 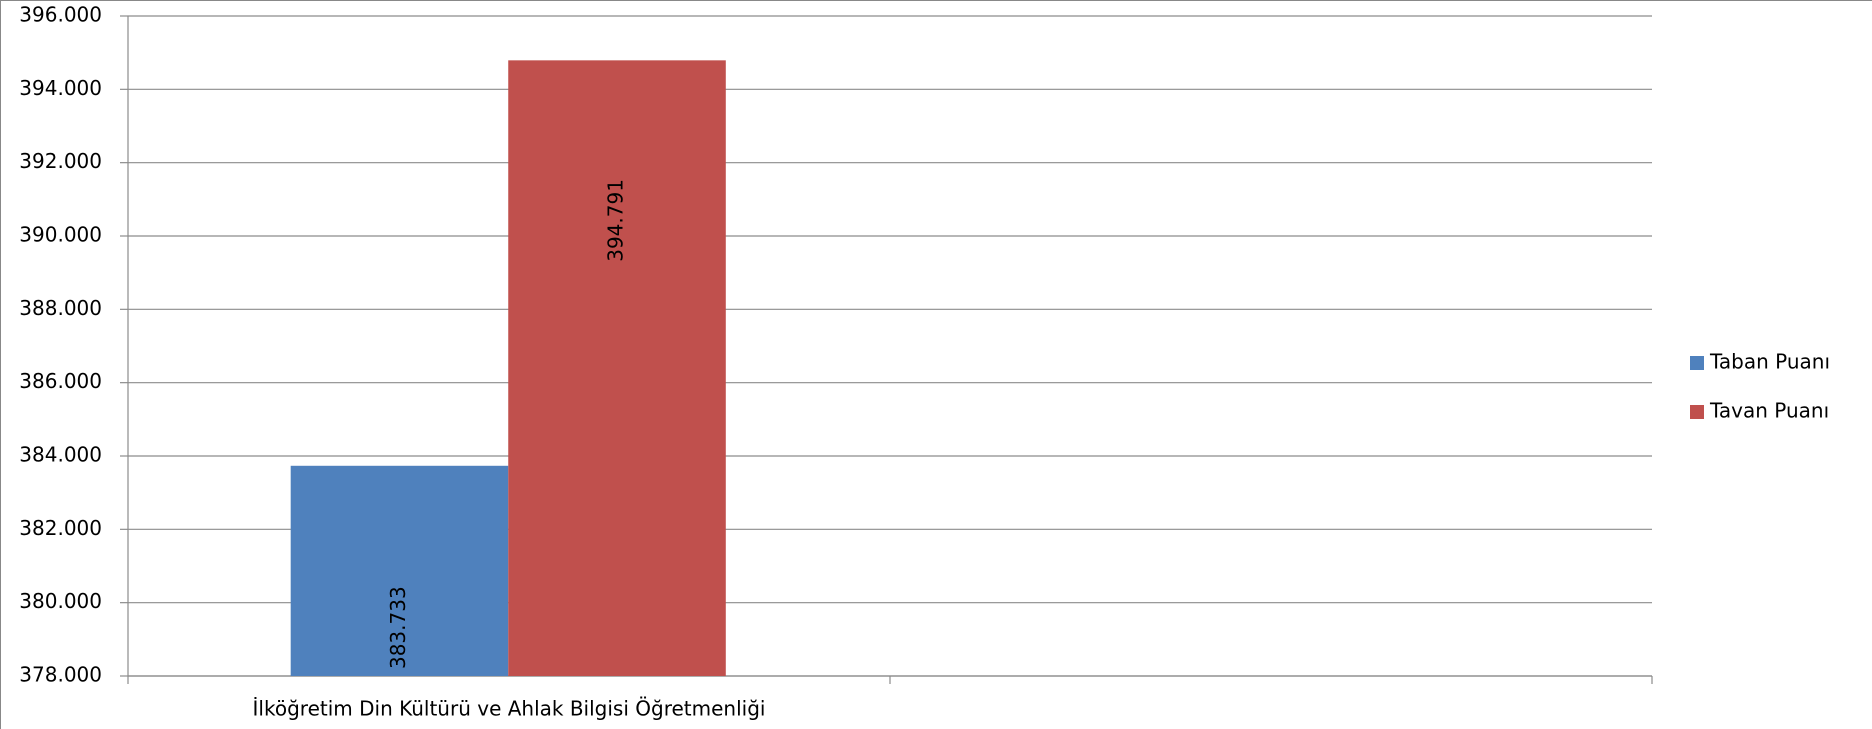 I want to click on y-tick-label: 380.000, so click(x=60, y=601).